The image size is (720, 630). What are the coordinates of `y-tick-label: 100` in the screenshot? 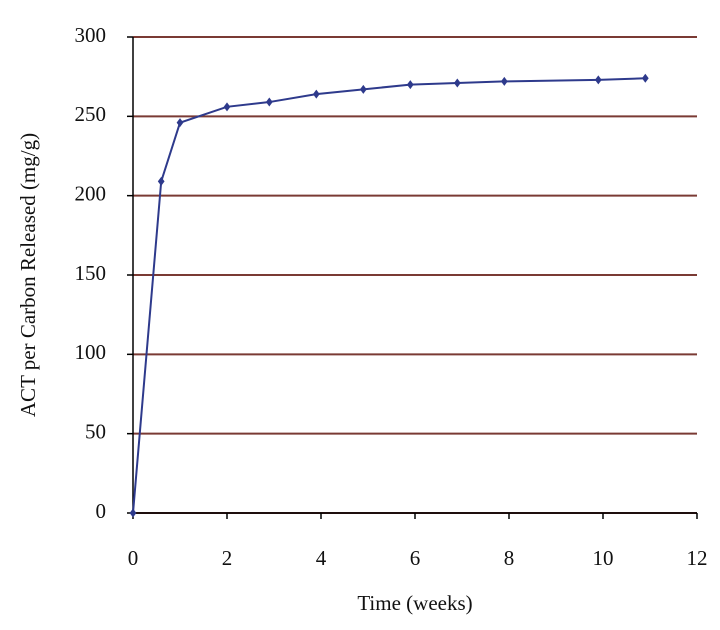 It's located at (91, 352).